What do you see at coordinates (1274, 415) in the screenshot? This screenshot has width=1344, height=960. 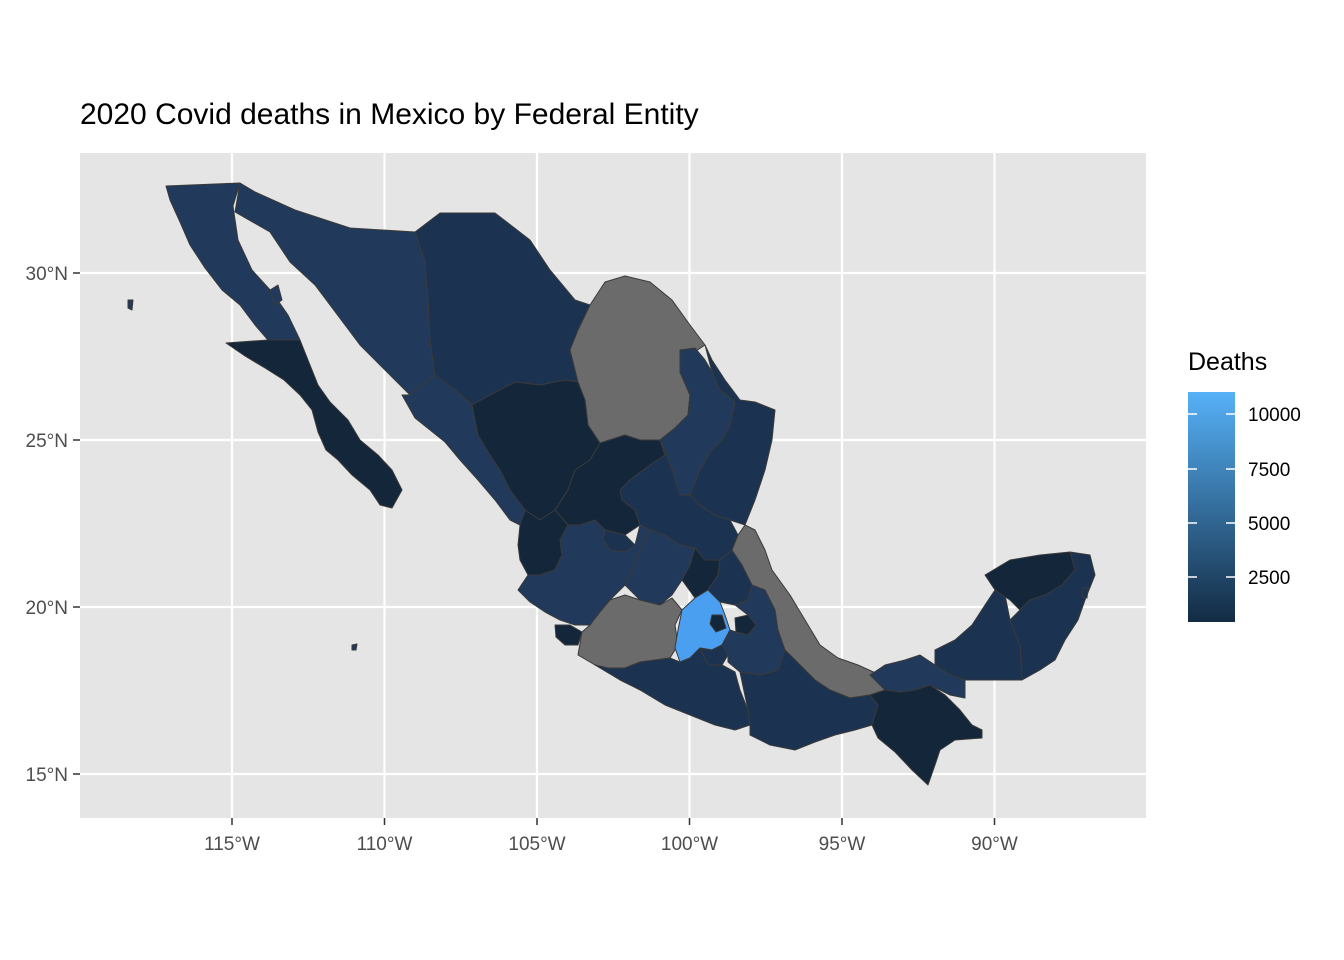 I see `legend-tick-label: 10000` at bounding box center [1274, 415].